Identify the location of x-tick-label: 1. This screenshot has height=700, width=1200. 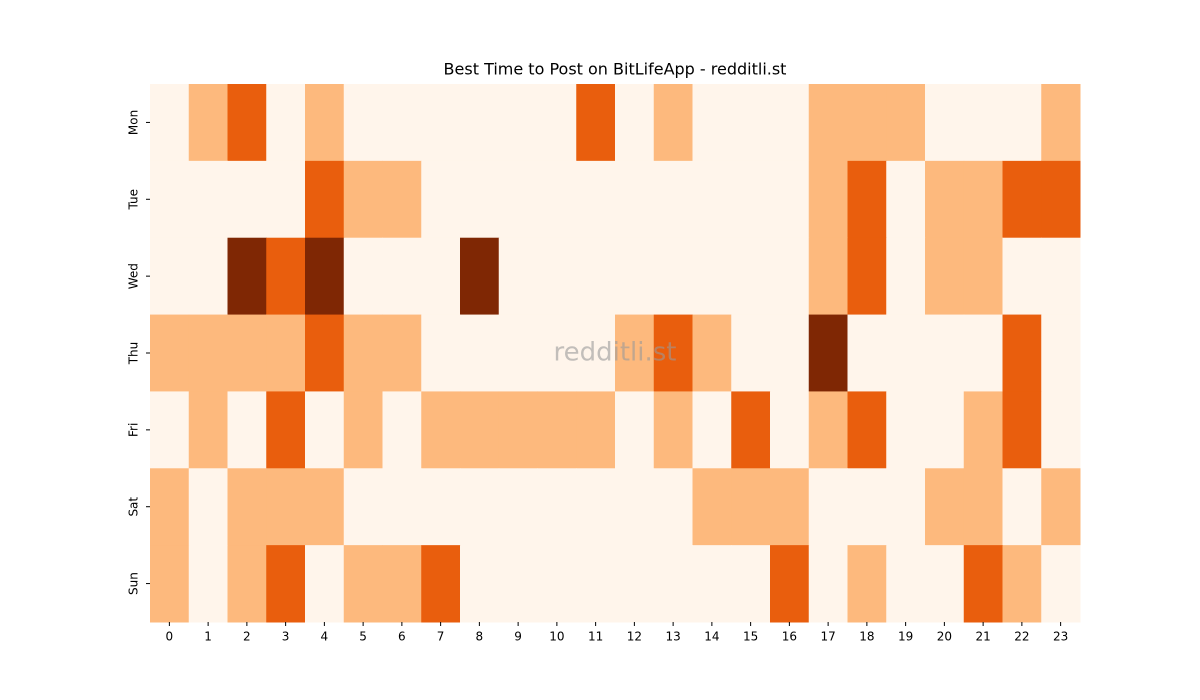
(208, 637).